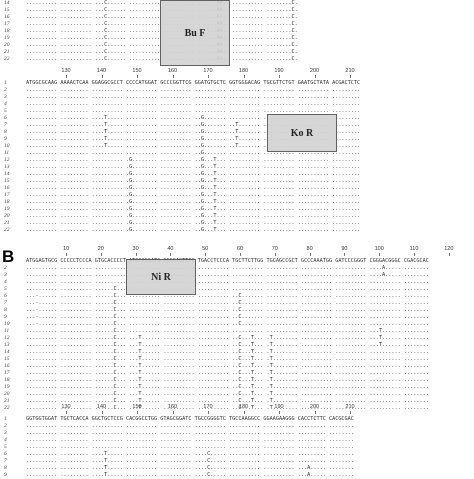  What do you see at coordinates (7, 331) in the screenshot?
I see `sequence-number: 11` at bounding box center [7, 331].